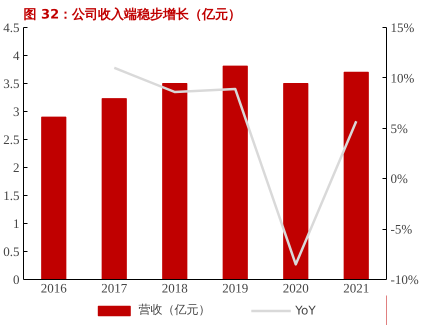  I want to click on y2-tick-label: -5%, so click(401, 229).